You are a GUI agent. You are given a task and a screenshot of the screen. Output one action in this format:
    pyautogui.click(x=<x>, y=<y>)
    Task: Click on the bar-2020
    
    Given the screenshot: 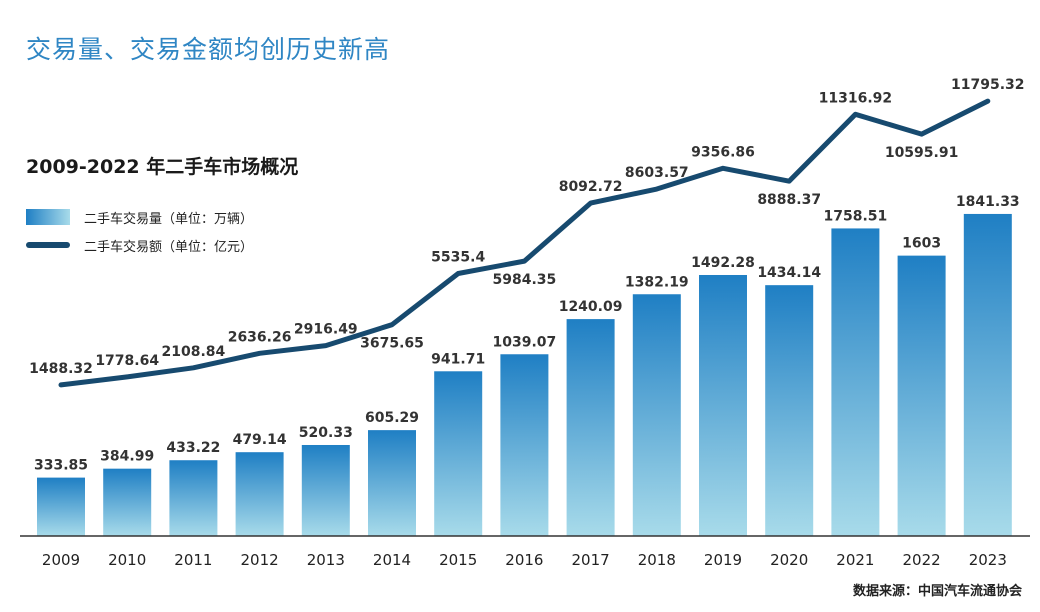 What is the action you would take?
    pyautogui.click(x=789, y=410)
    